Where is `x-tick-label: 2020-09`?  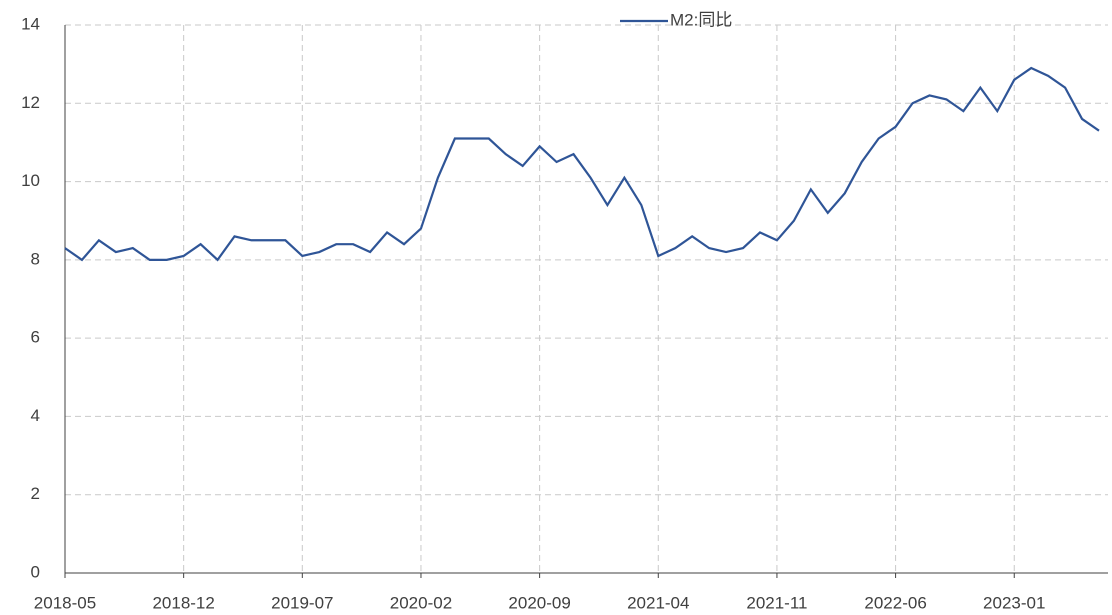 x-tick-label: 2020-09 is located at coordinates (539, 602).